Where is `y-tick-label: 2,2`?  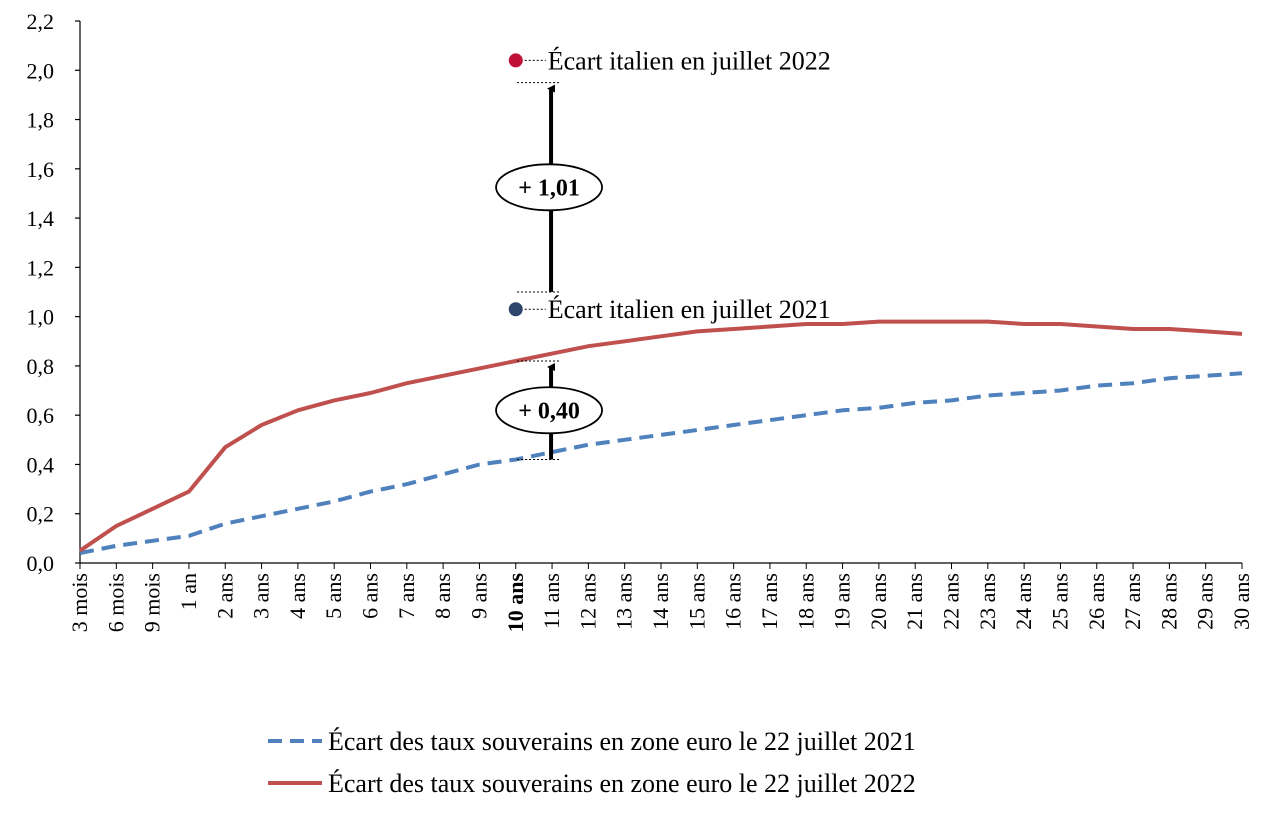 y-tick-label: 2,2 is located at coordinates (41, 21).